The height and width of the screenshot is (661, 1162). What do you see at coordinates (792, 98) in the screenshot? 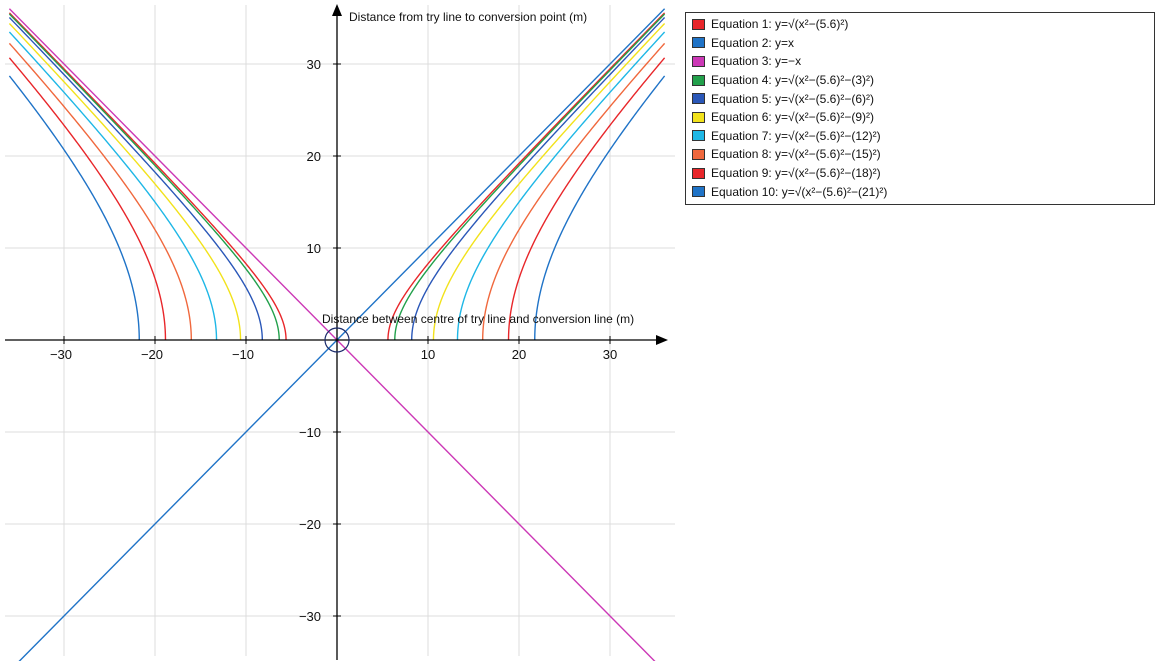
I see `legend-label: Equation 5: y=√(x²−(5.6)²−(6)²)` at bounding box center [792, 98].